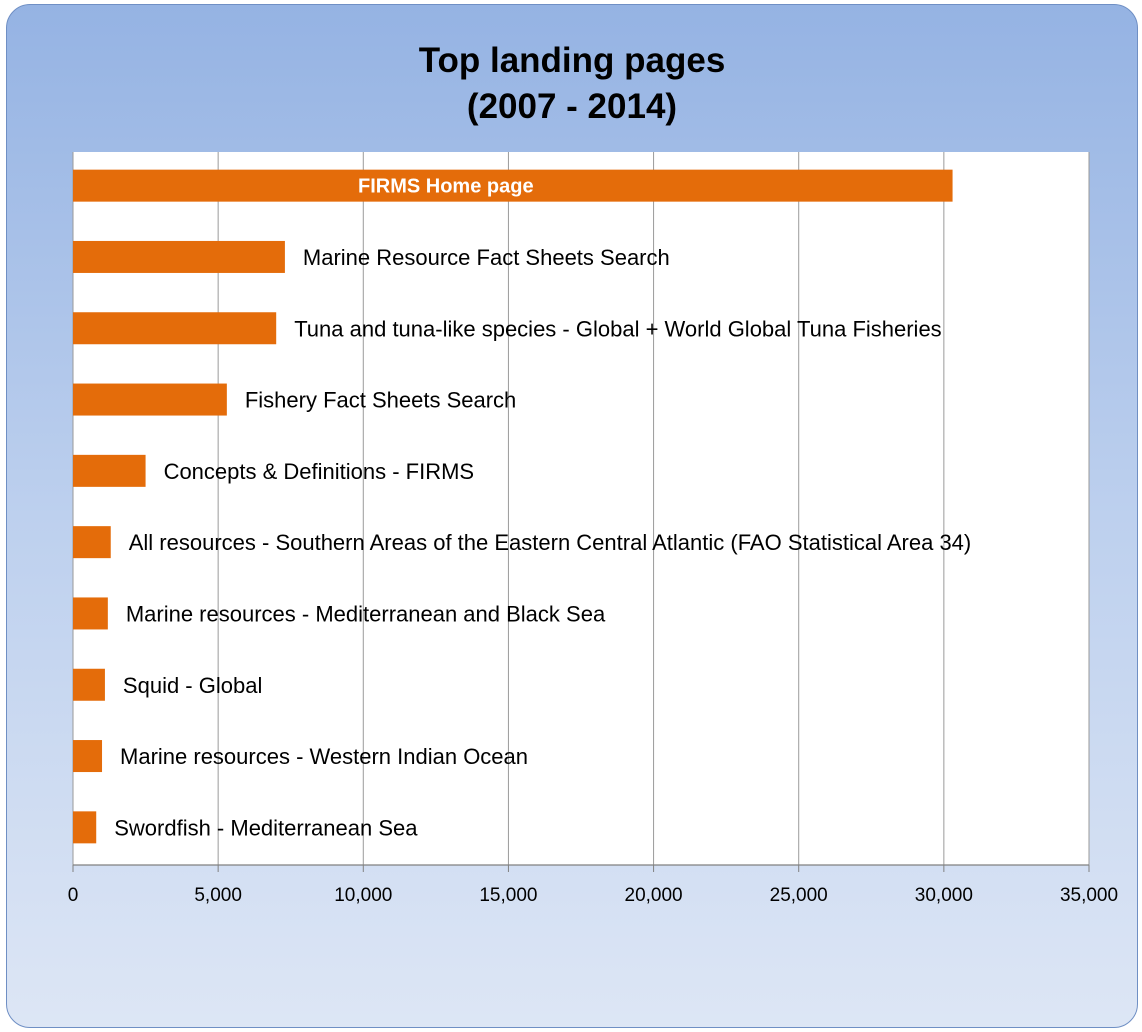 The height and width of the screenshot is (1032, 1142). I want to click on x-tick-label: 25,000, so click(799, 895).